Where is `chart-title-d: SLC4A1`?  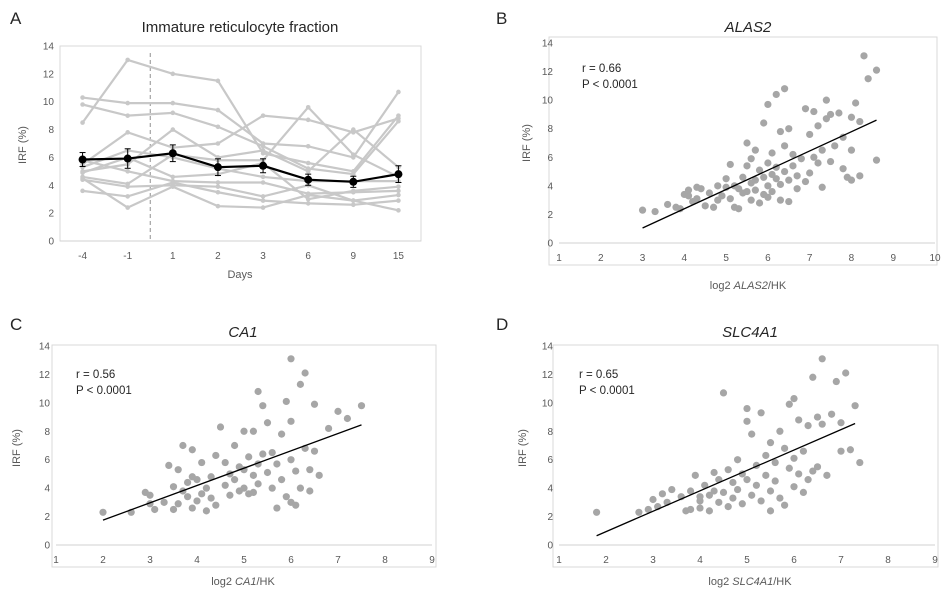 chart-title-d: SLC4A1 is located at coordinates (750, 332).